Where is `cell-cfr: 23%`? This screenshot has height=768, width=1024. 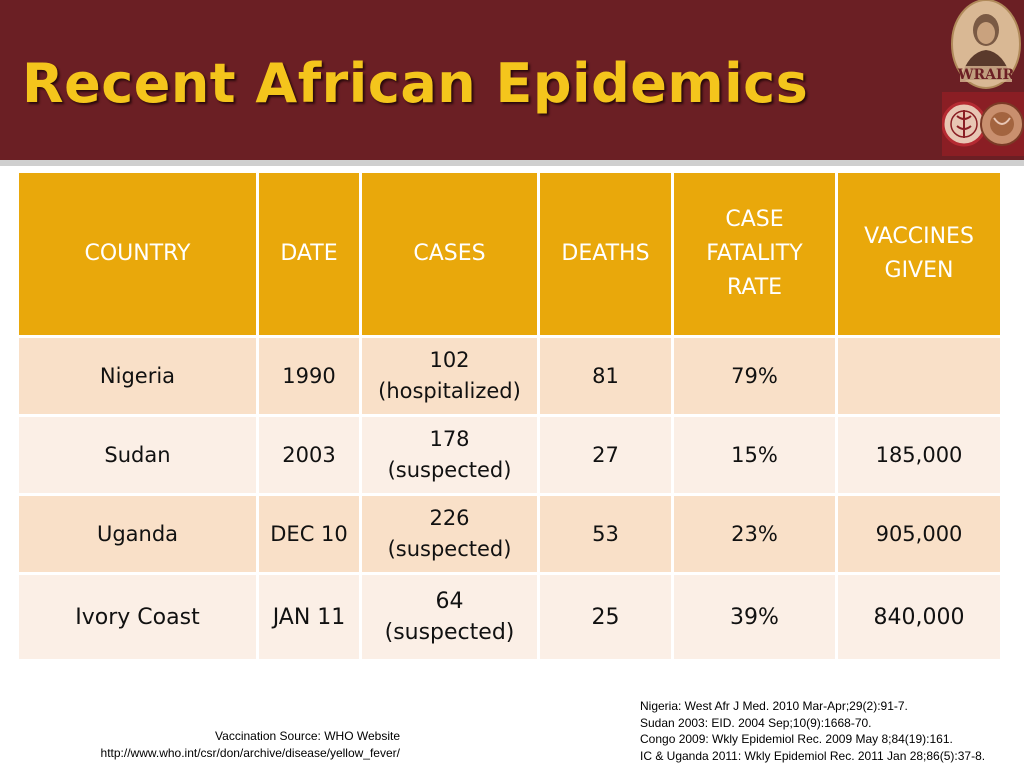
cell-cfr: 23% is located at coordinates (754, 534).